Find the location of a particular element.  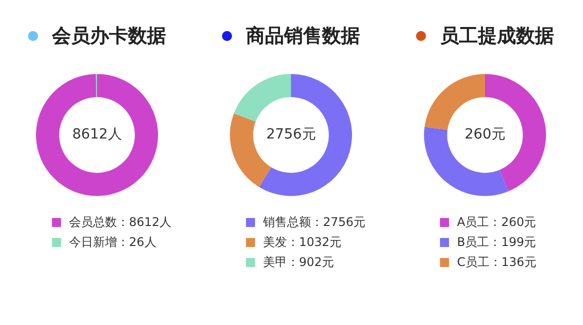

chart-title: 员工提成数据 is located at coordinates (497, 36).